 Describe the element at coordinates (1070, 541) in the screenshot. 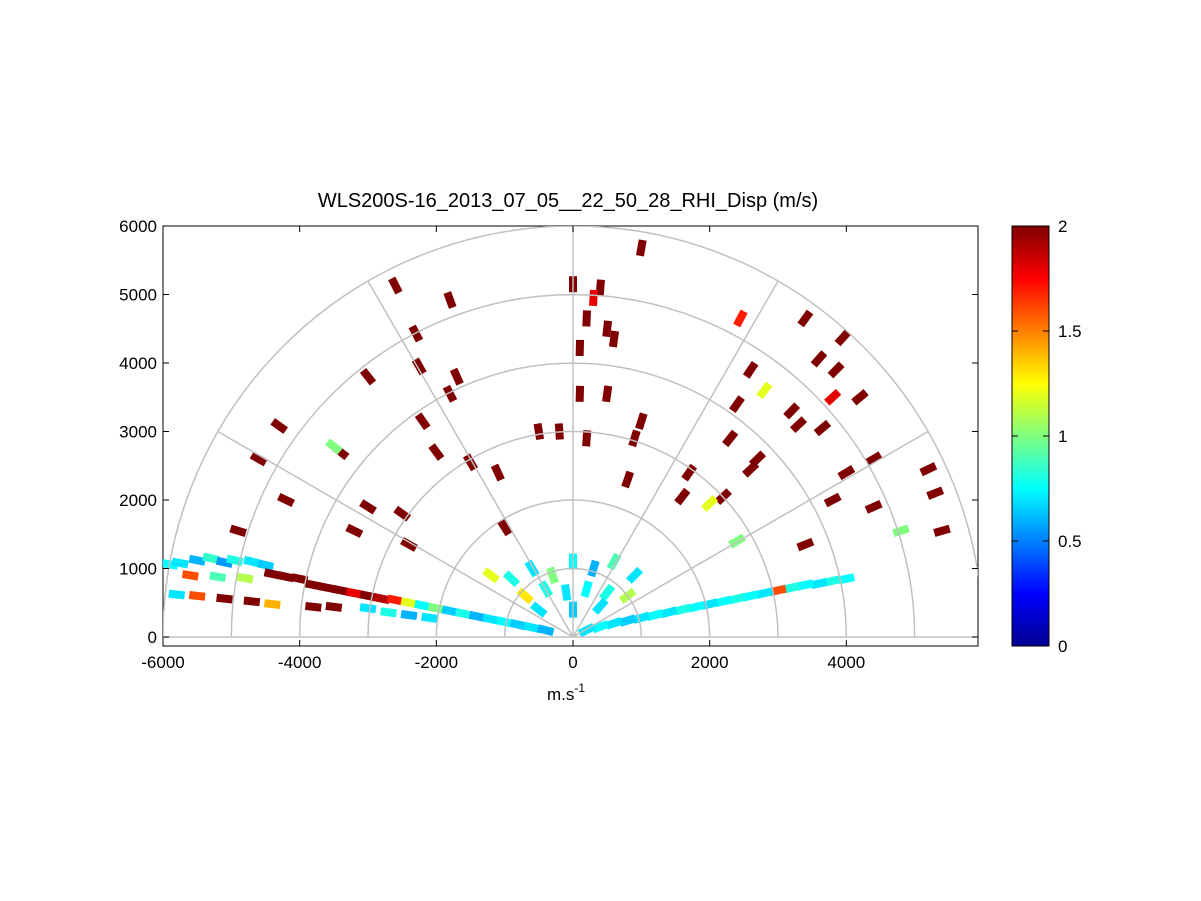

I see `colorbar-tick-label: 0.5` at that location.